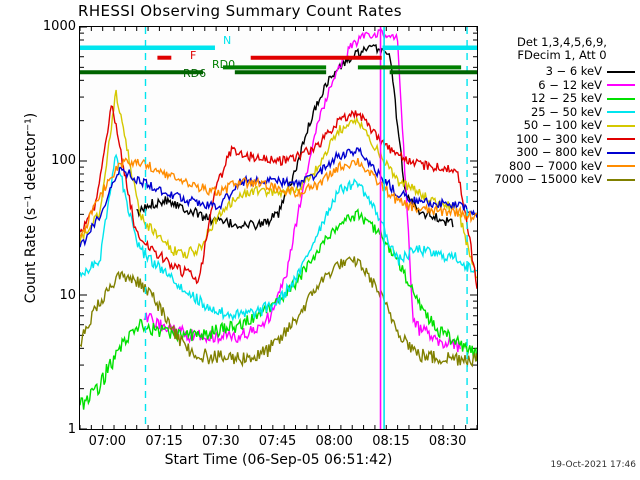 The width and height of the screenshot is (640, 480). I want to click on flare-label: F, so click(193, 55).